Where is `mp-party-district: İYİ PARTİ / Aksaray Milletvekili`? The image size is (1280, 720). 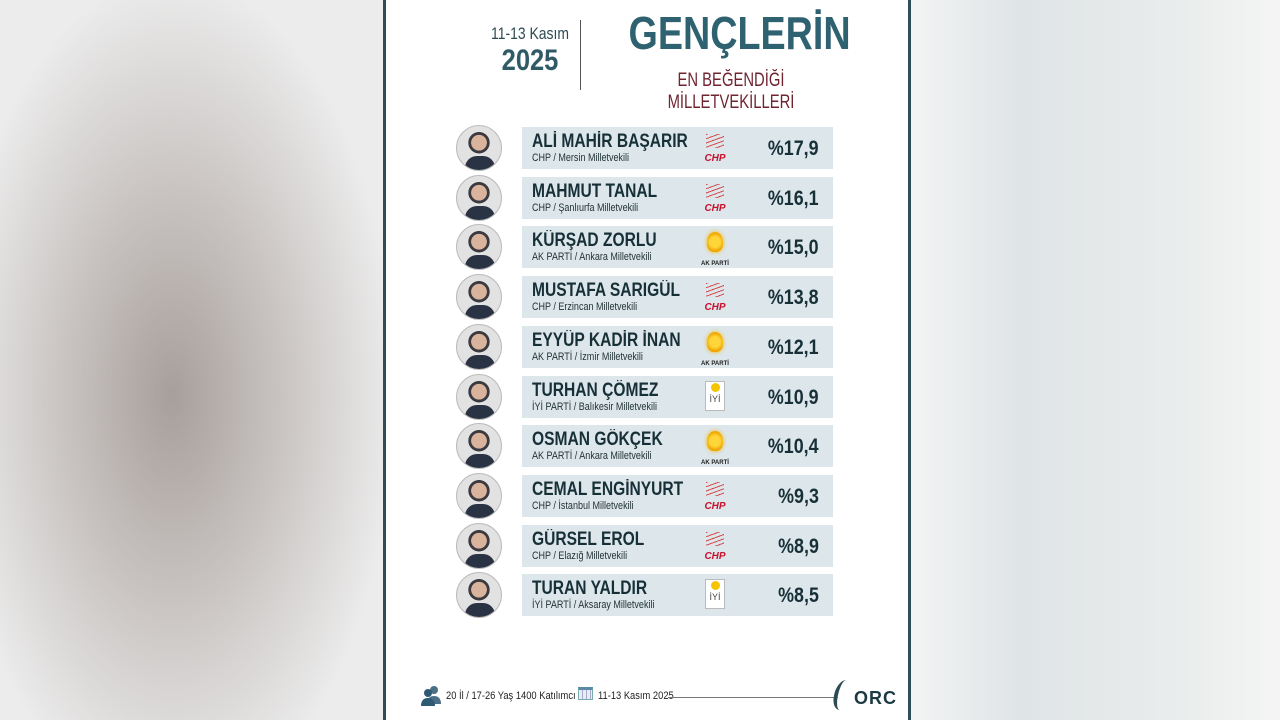
mp-party-district: İYİ PARTİ / Aksaray Milletvekili is located at coordinates (593, 605).